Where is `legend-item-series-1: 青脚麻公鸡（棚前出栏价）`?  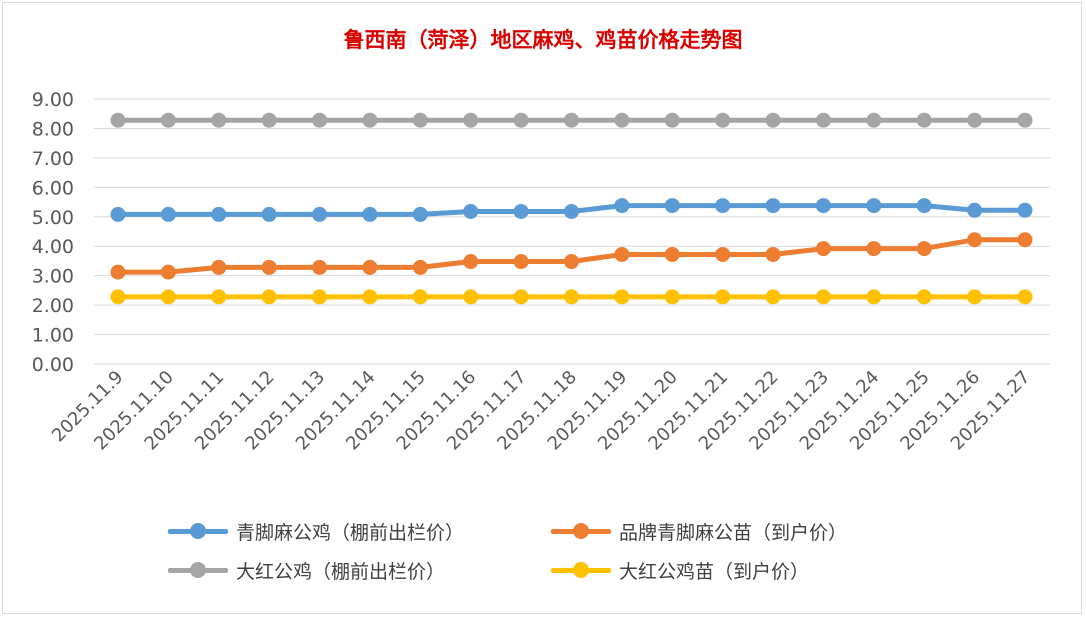
legend-item-series-1: 青脚麻公鸡（棚前出栏价） is located at coordinates (316, 531).